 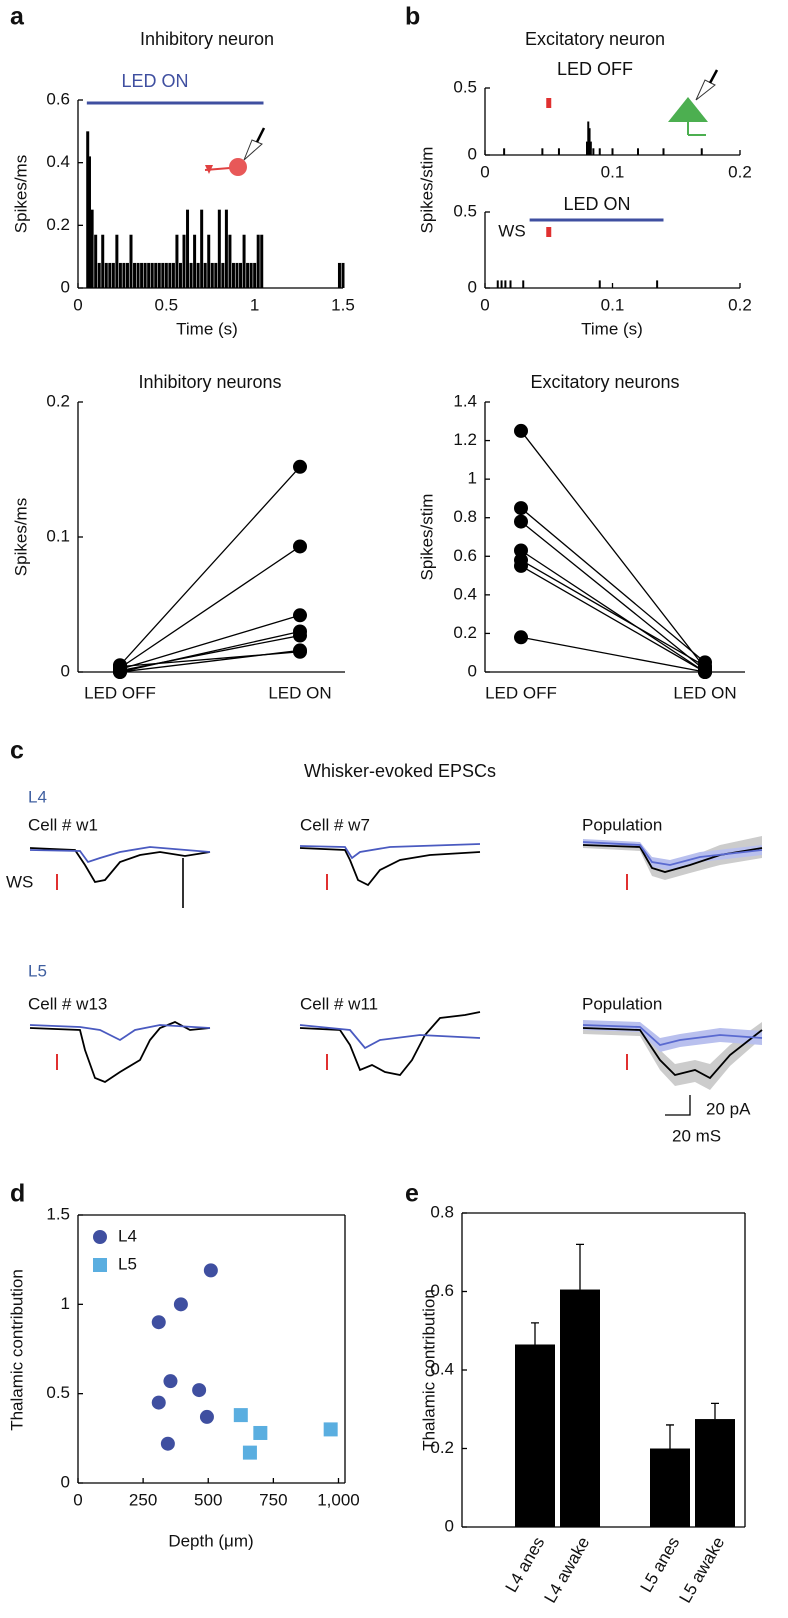 I want to click on x-tick-label: 750, so click(x=273, y=1499).